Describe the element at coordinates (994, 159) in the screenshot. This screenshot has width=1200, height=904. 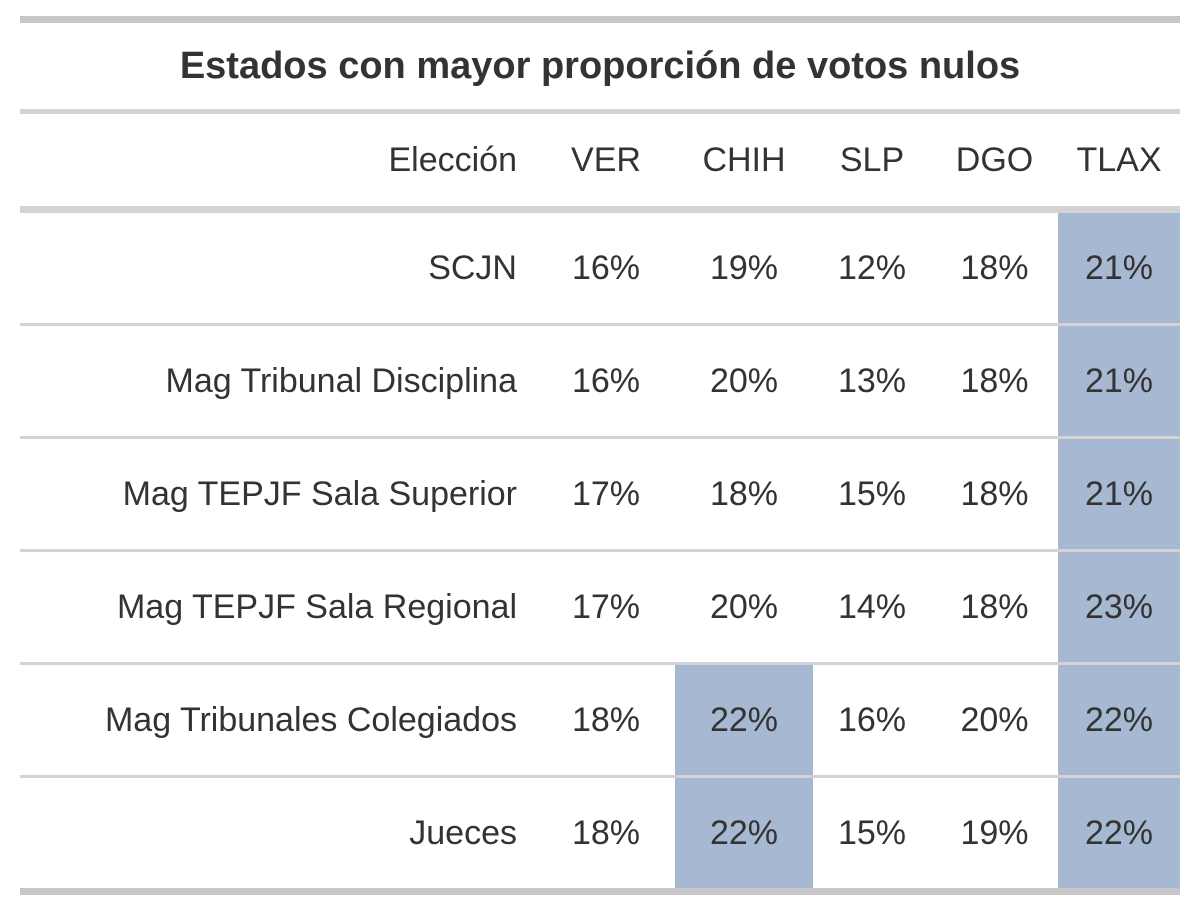
I see `header-dgo: DGO` at that location.